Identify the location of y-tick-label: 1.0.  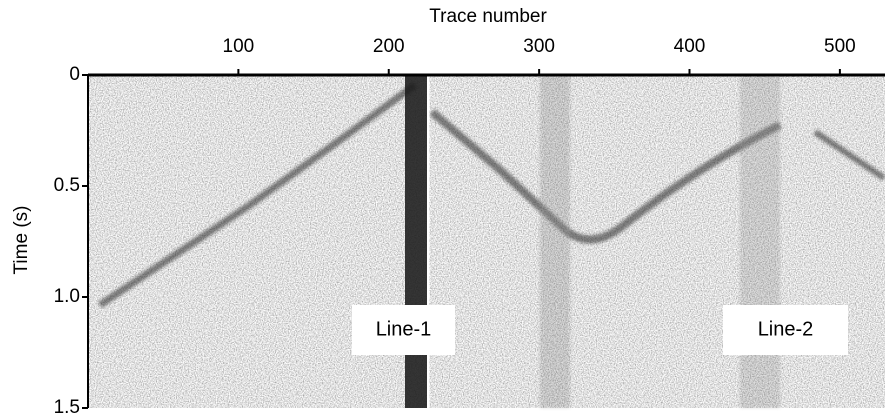
(67, 296).